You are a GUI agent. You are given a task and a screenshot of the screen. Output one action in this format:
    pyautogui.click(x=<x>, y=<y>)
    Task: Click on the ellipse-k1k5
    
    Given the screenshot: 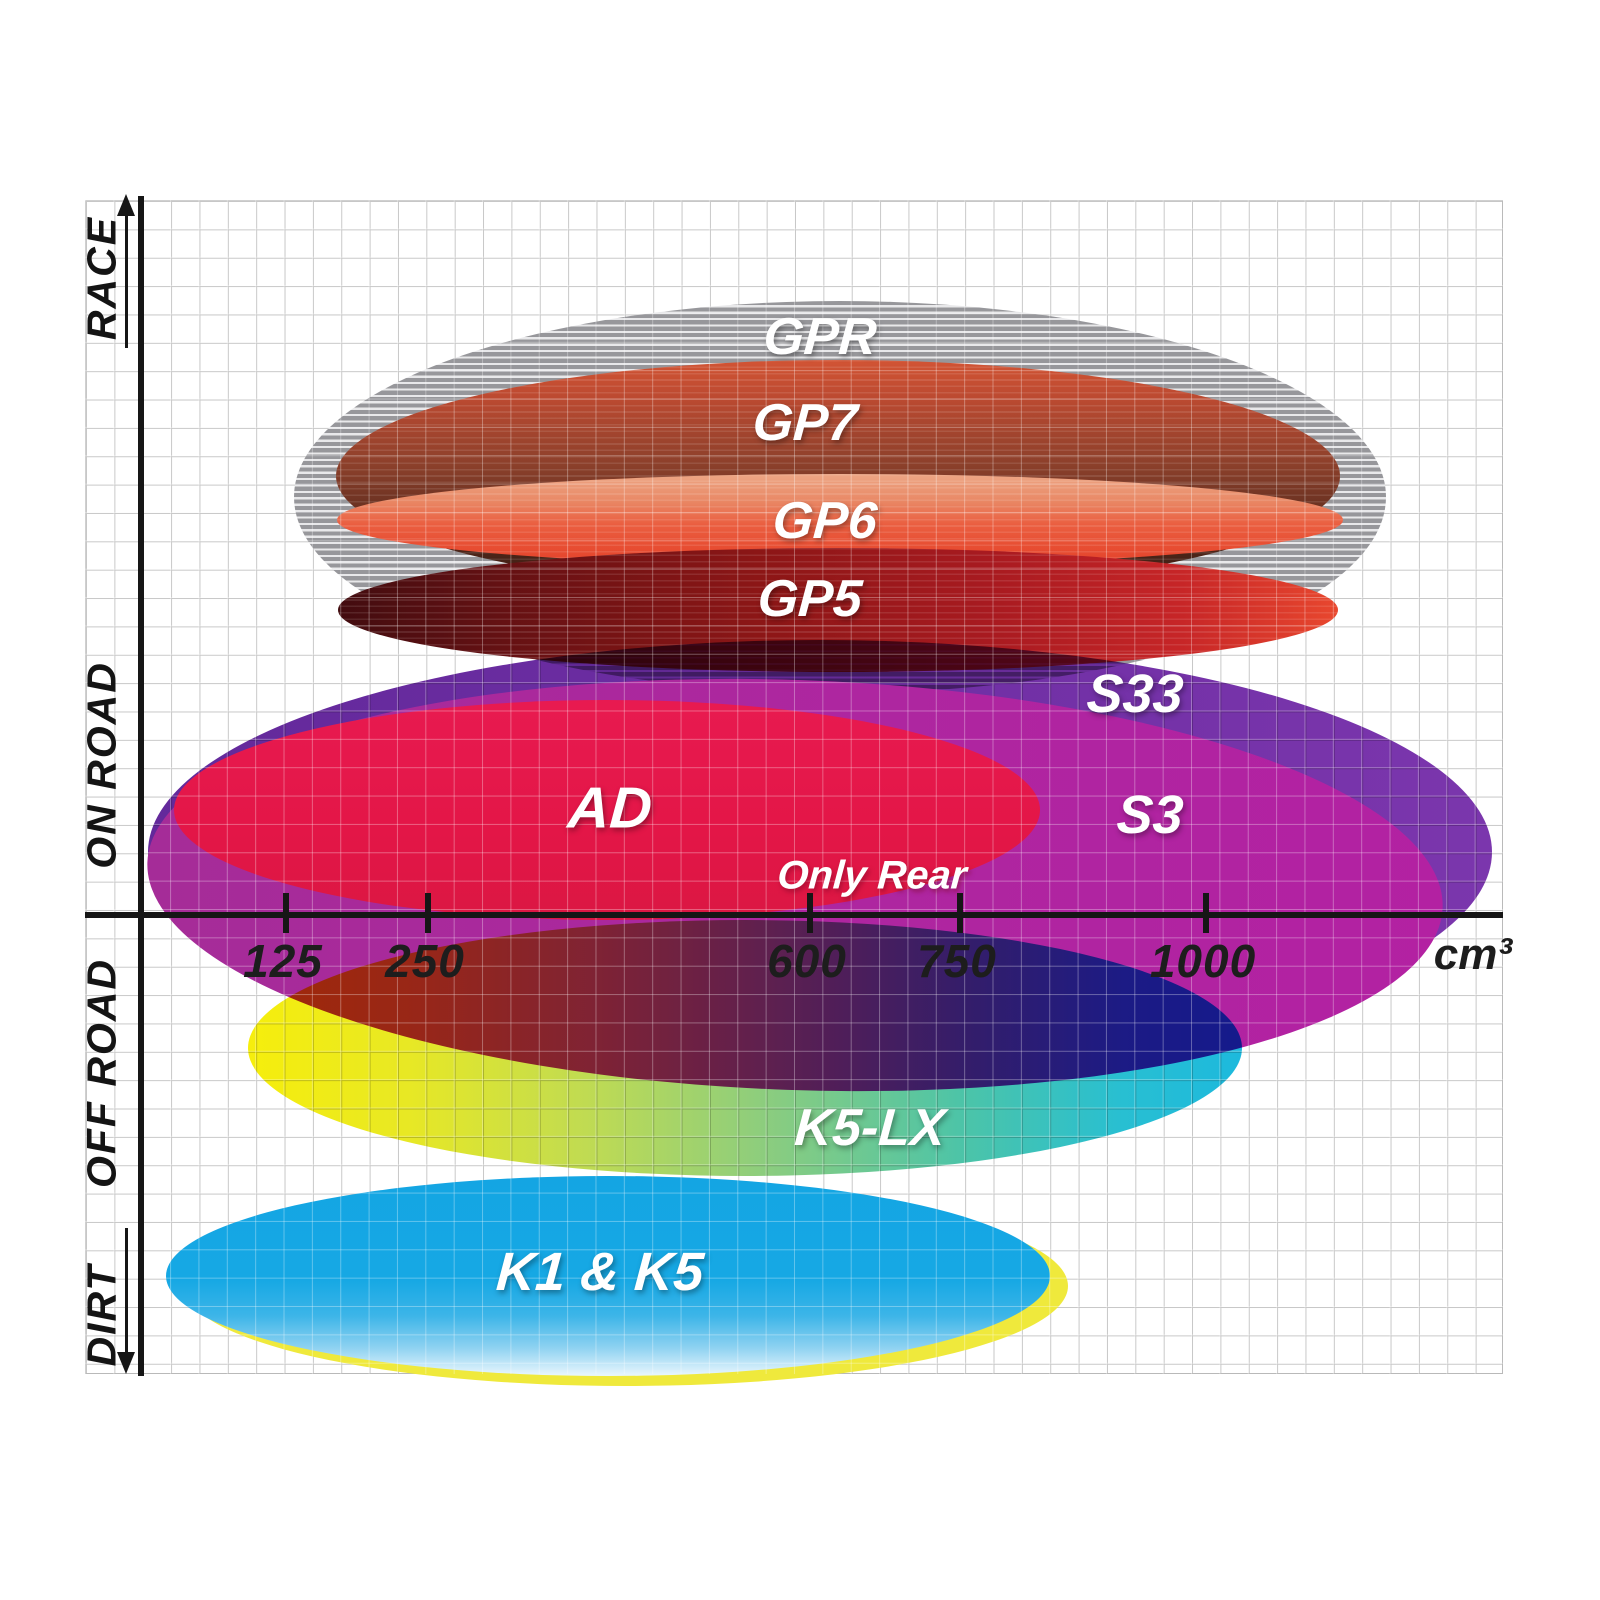 What is the action you would take?
    pyautogui.click(x=608, y=1276)
    